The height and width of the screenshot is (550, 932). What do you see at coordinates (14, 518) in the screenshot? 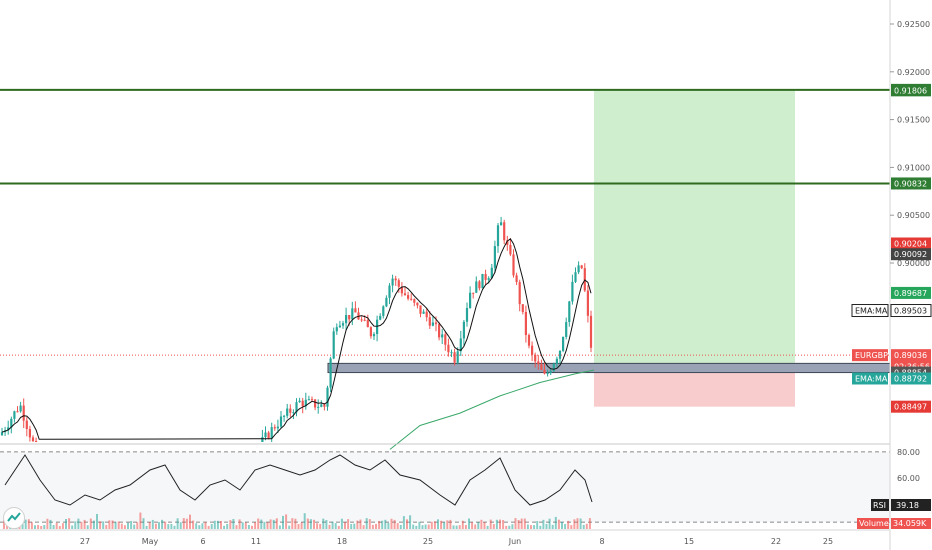
I see `tradingview-logo-icon` at bounding box center [14, 518].